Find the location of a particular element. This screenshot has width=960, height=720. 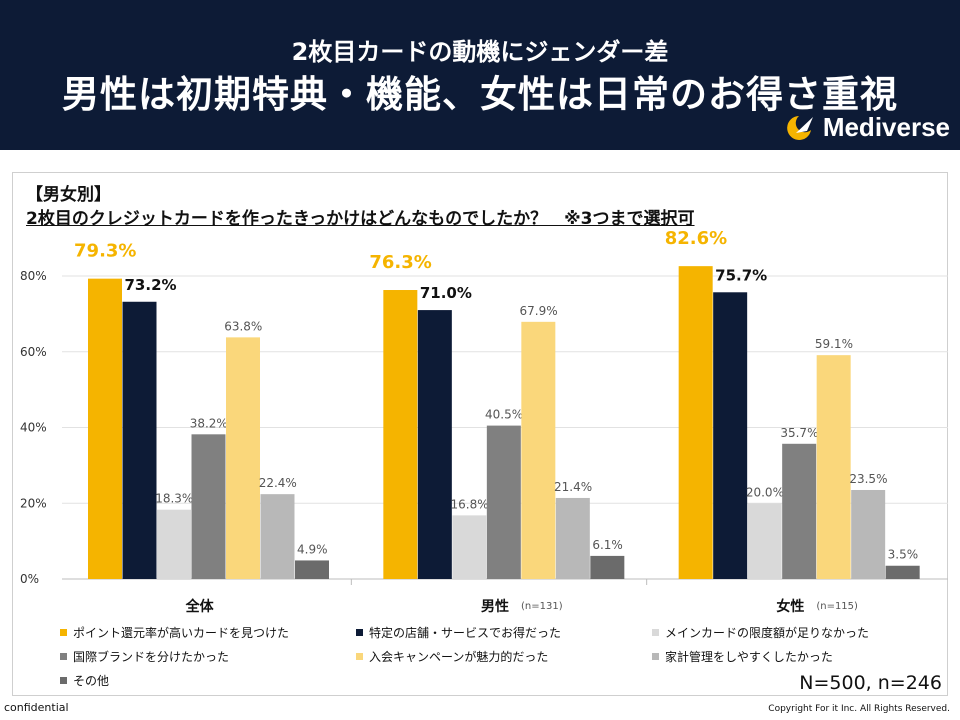

legend-item: 入会キャンペーンが魅力的だった is located at coordinates (452, 656).